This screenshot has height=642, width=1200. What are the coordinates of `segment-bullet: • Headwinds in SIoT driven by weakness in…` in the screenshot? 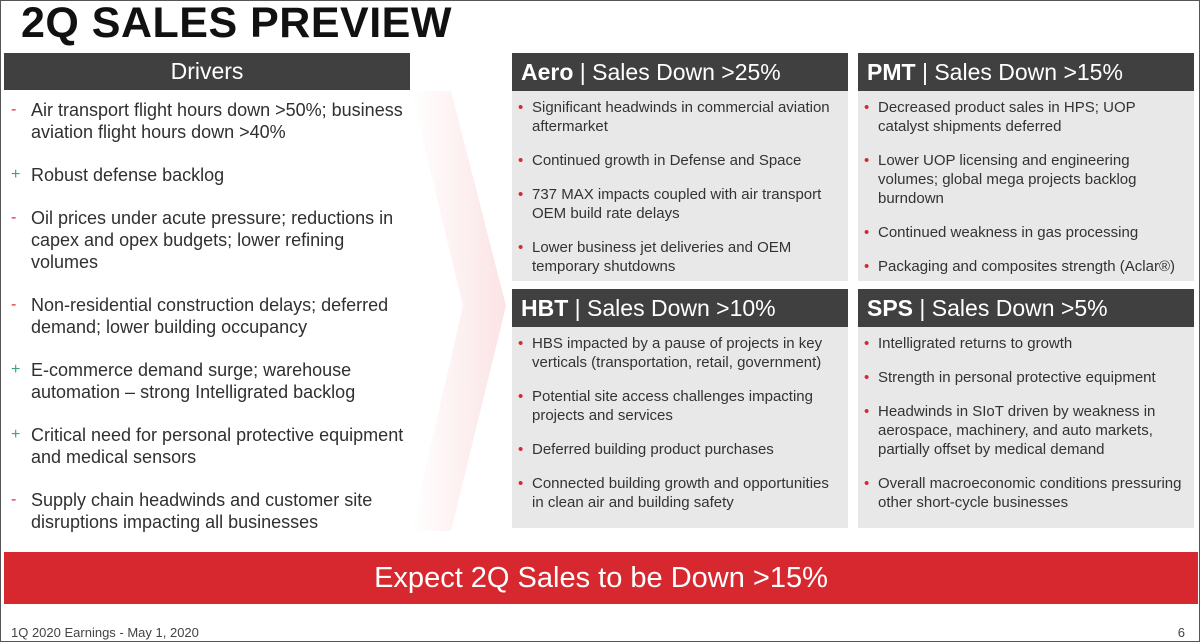 It's located at (1025, 430).